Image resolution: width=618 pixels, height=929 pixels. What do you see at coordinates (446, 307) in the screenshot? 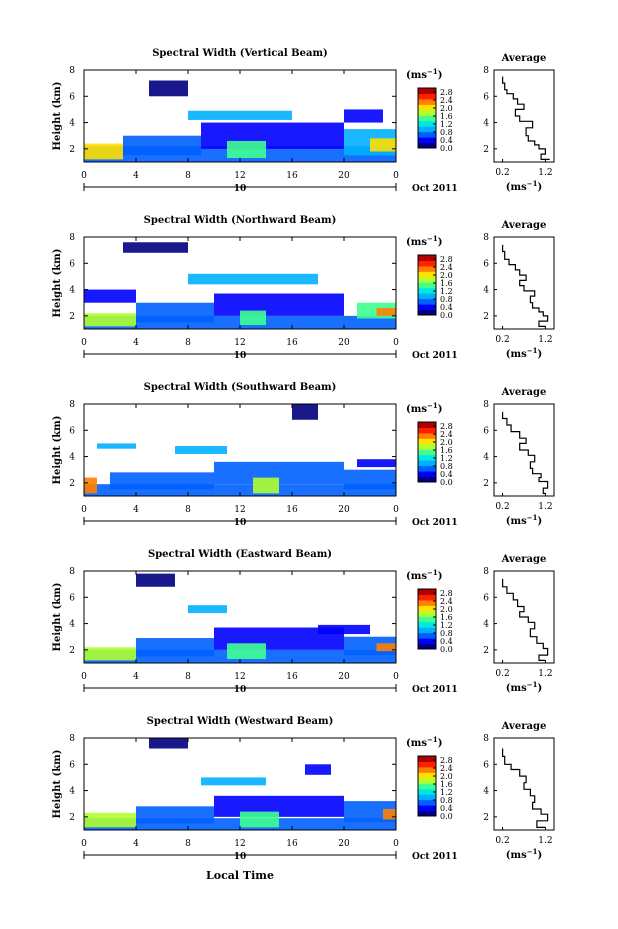
I see `colorbar-tick-label: 0.4` at bounding box center [446, 307].